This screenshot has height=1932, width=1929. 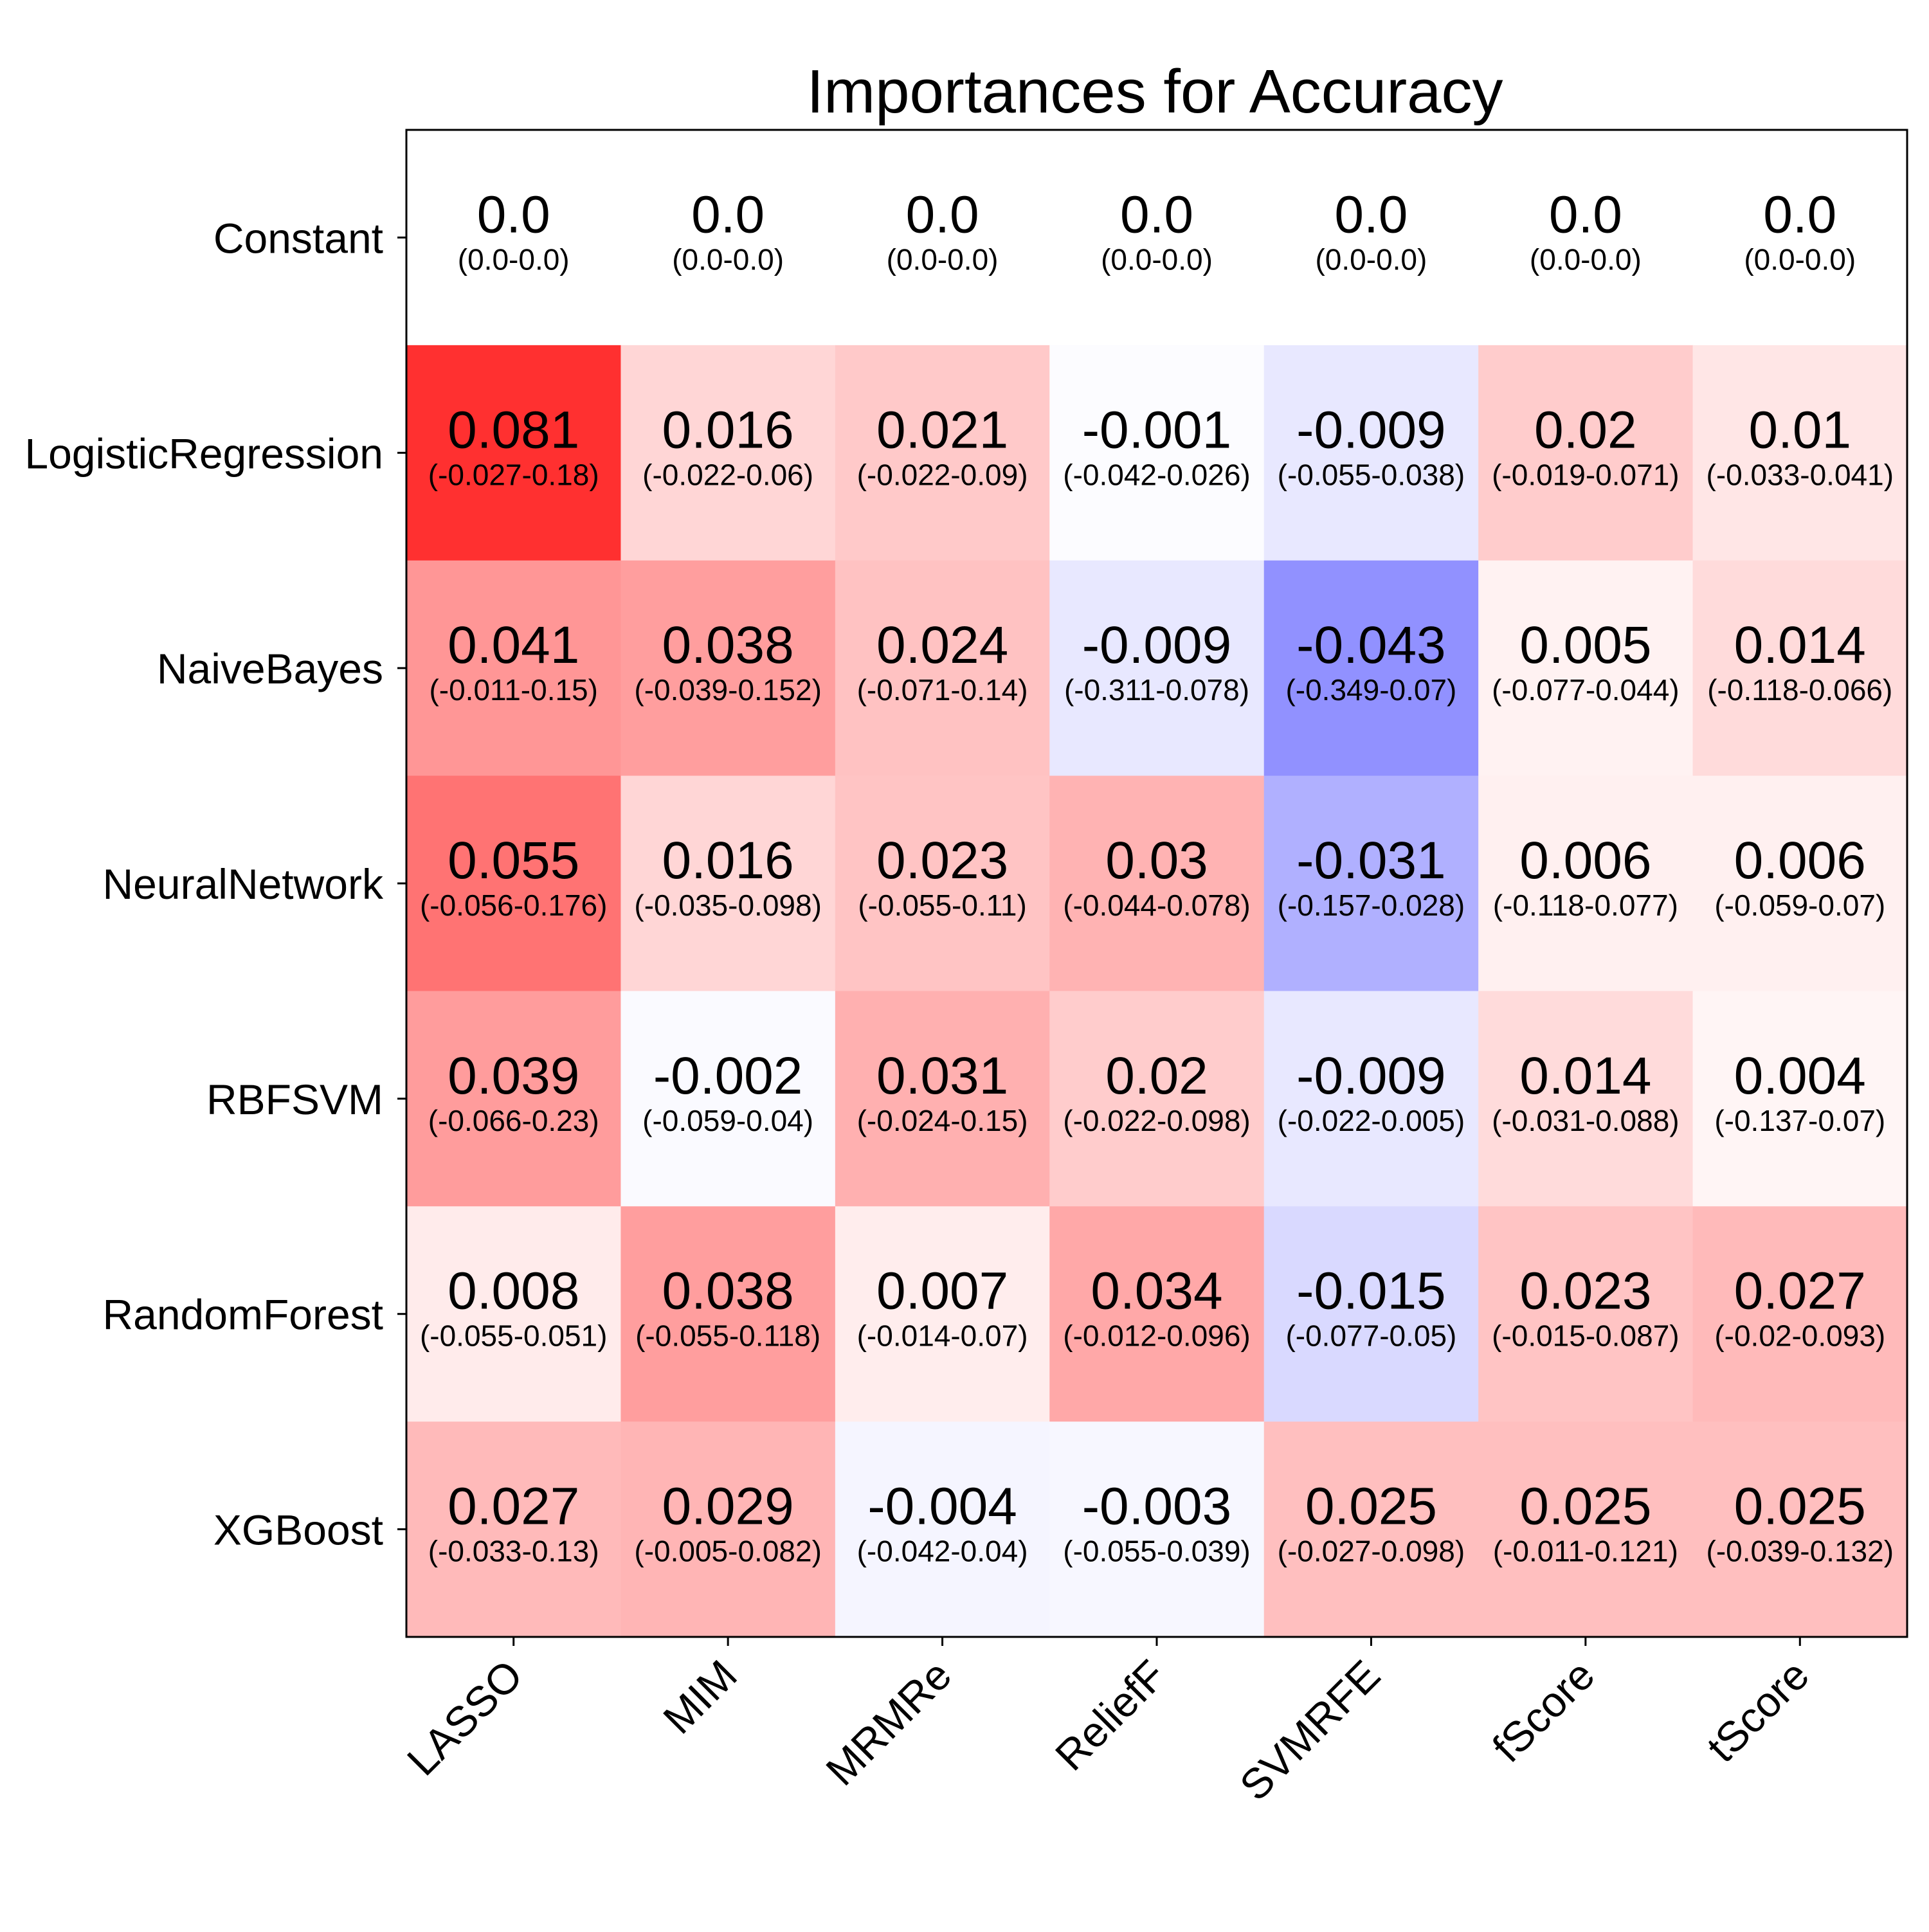 I want to click on heatmap-cell-xgboost-mrmre, so click(x=942, y=1530).